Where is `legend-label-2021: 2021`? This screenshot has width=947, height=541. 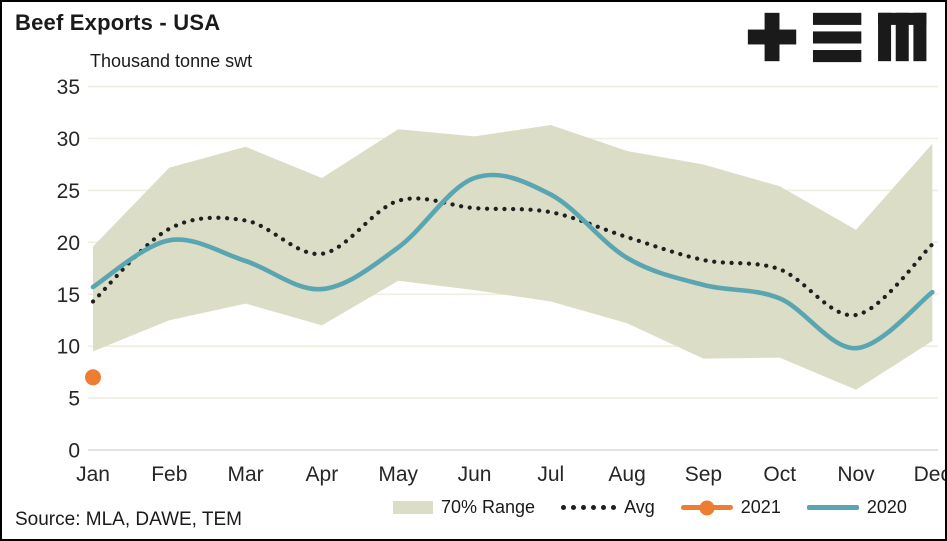 legend-label-2021: 2021 is located at coordinates (760, 507).